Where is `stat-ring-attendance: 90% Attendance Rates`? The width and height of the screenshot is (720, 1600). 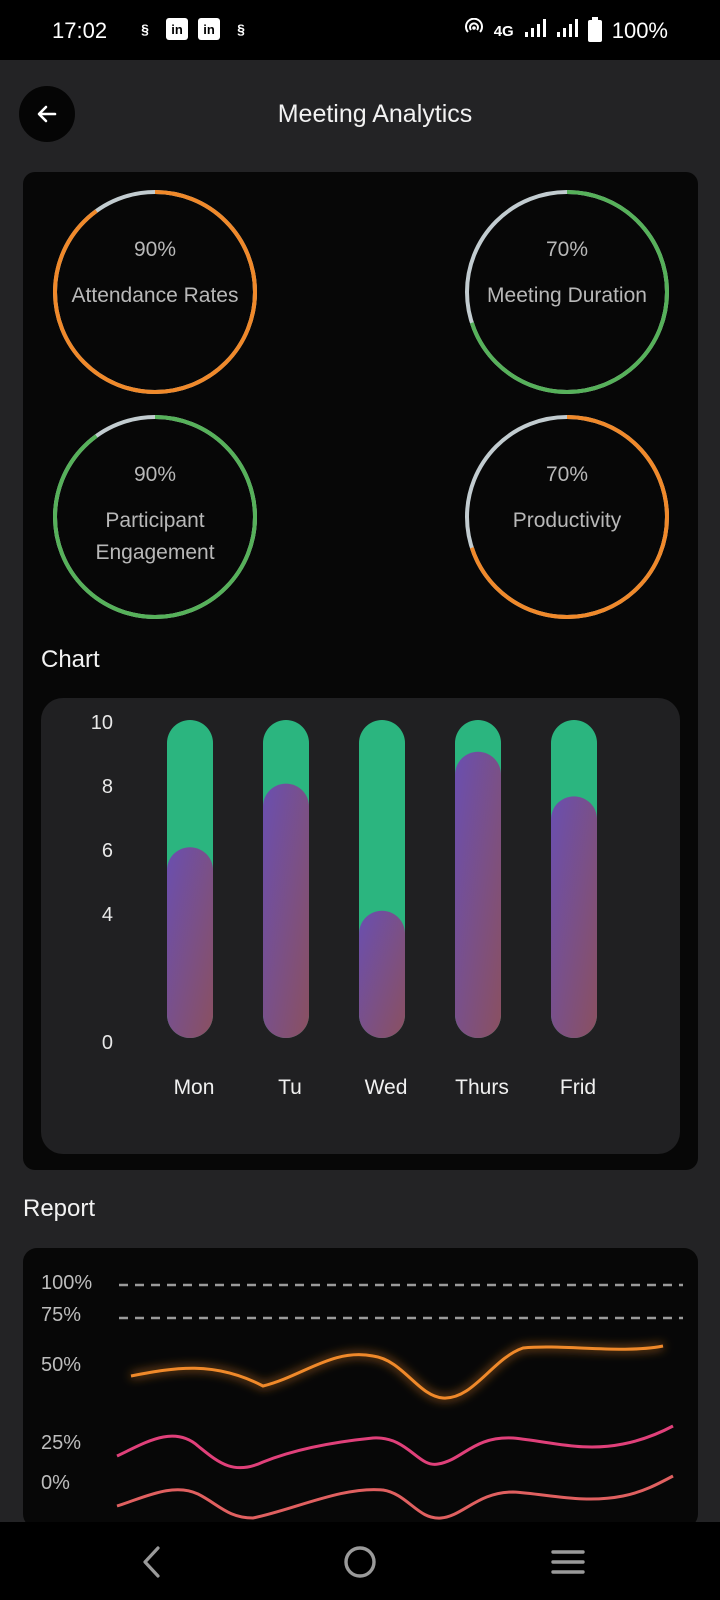
stat-ring-attendance: 90% Attendance Rates is located at coordinates (155, 292).